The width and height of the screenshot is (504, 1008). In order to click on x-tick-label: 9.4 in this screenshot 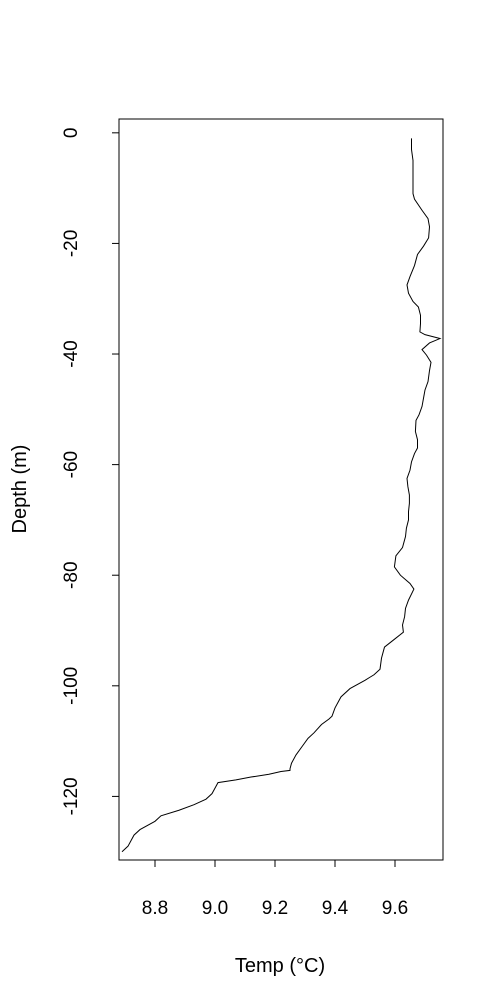, I will do `click(335, 908)`.